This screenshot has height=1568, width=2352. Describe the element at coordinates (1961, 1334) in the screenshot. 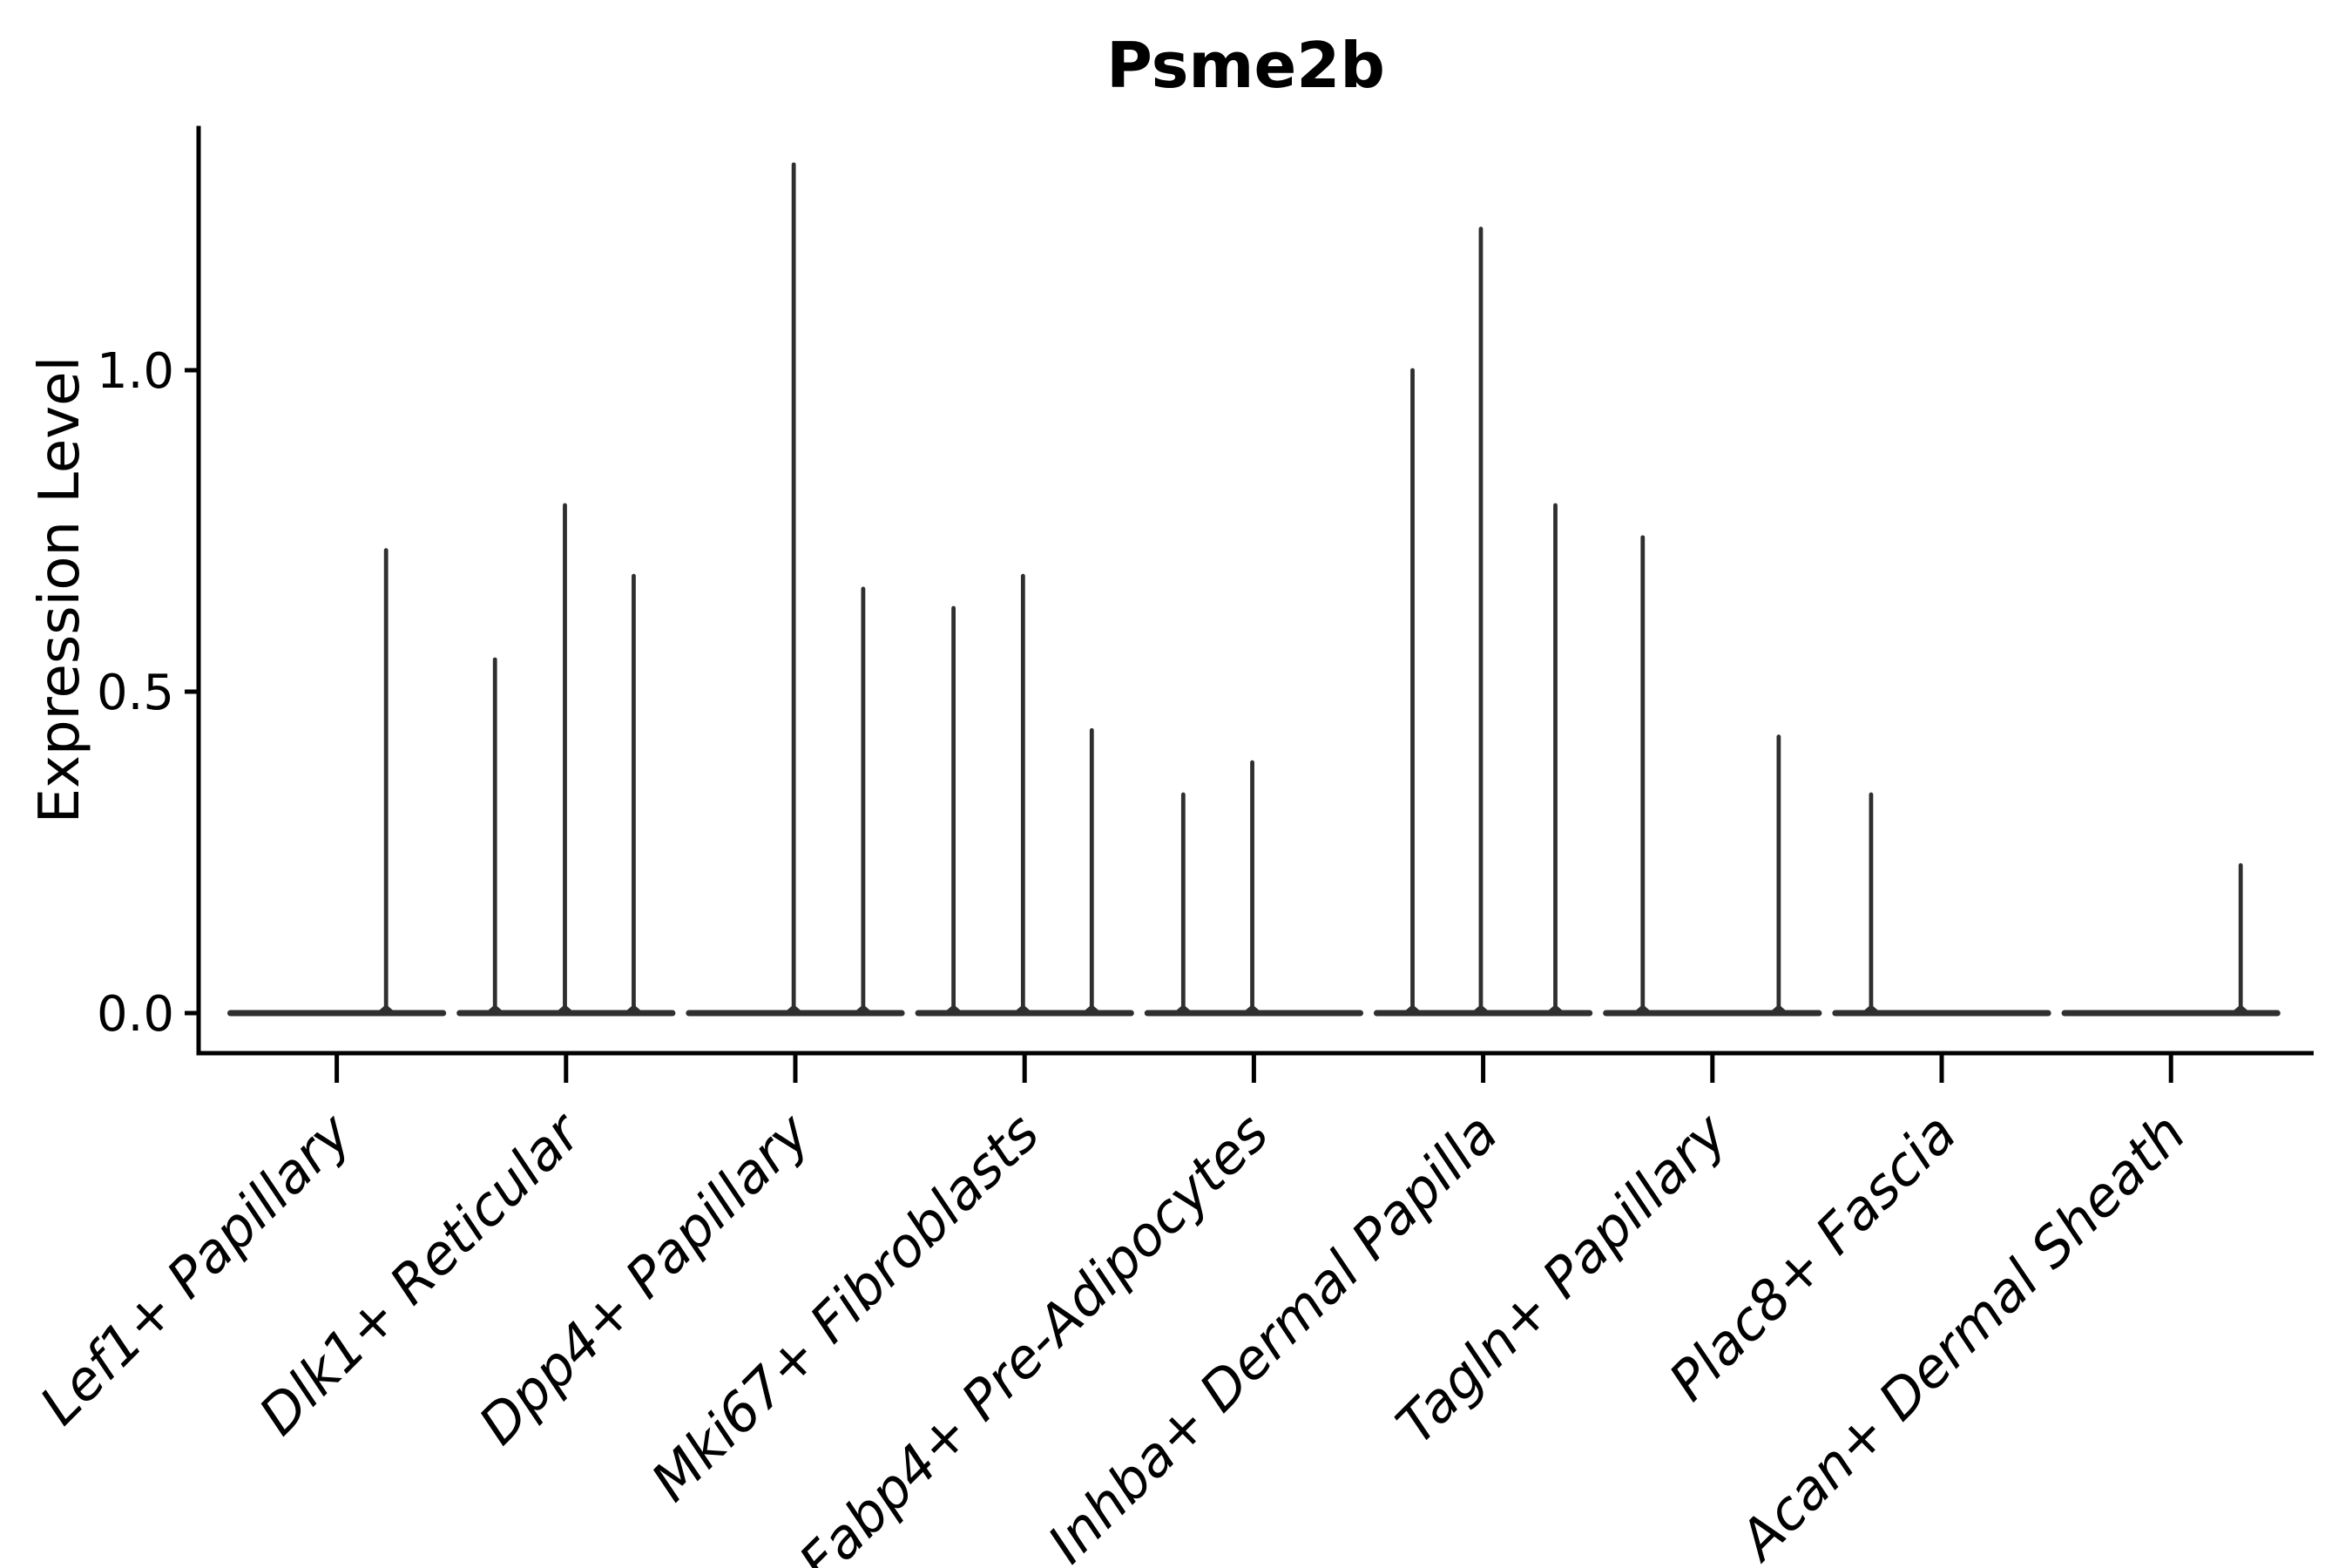

I see `x-tick-label: Acan+ Dermal Sheath` at that location.